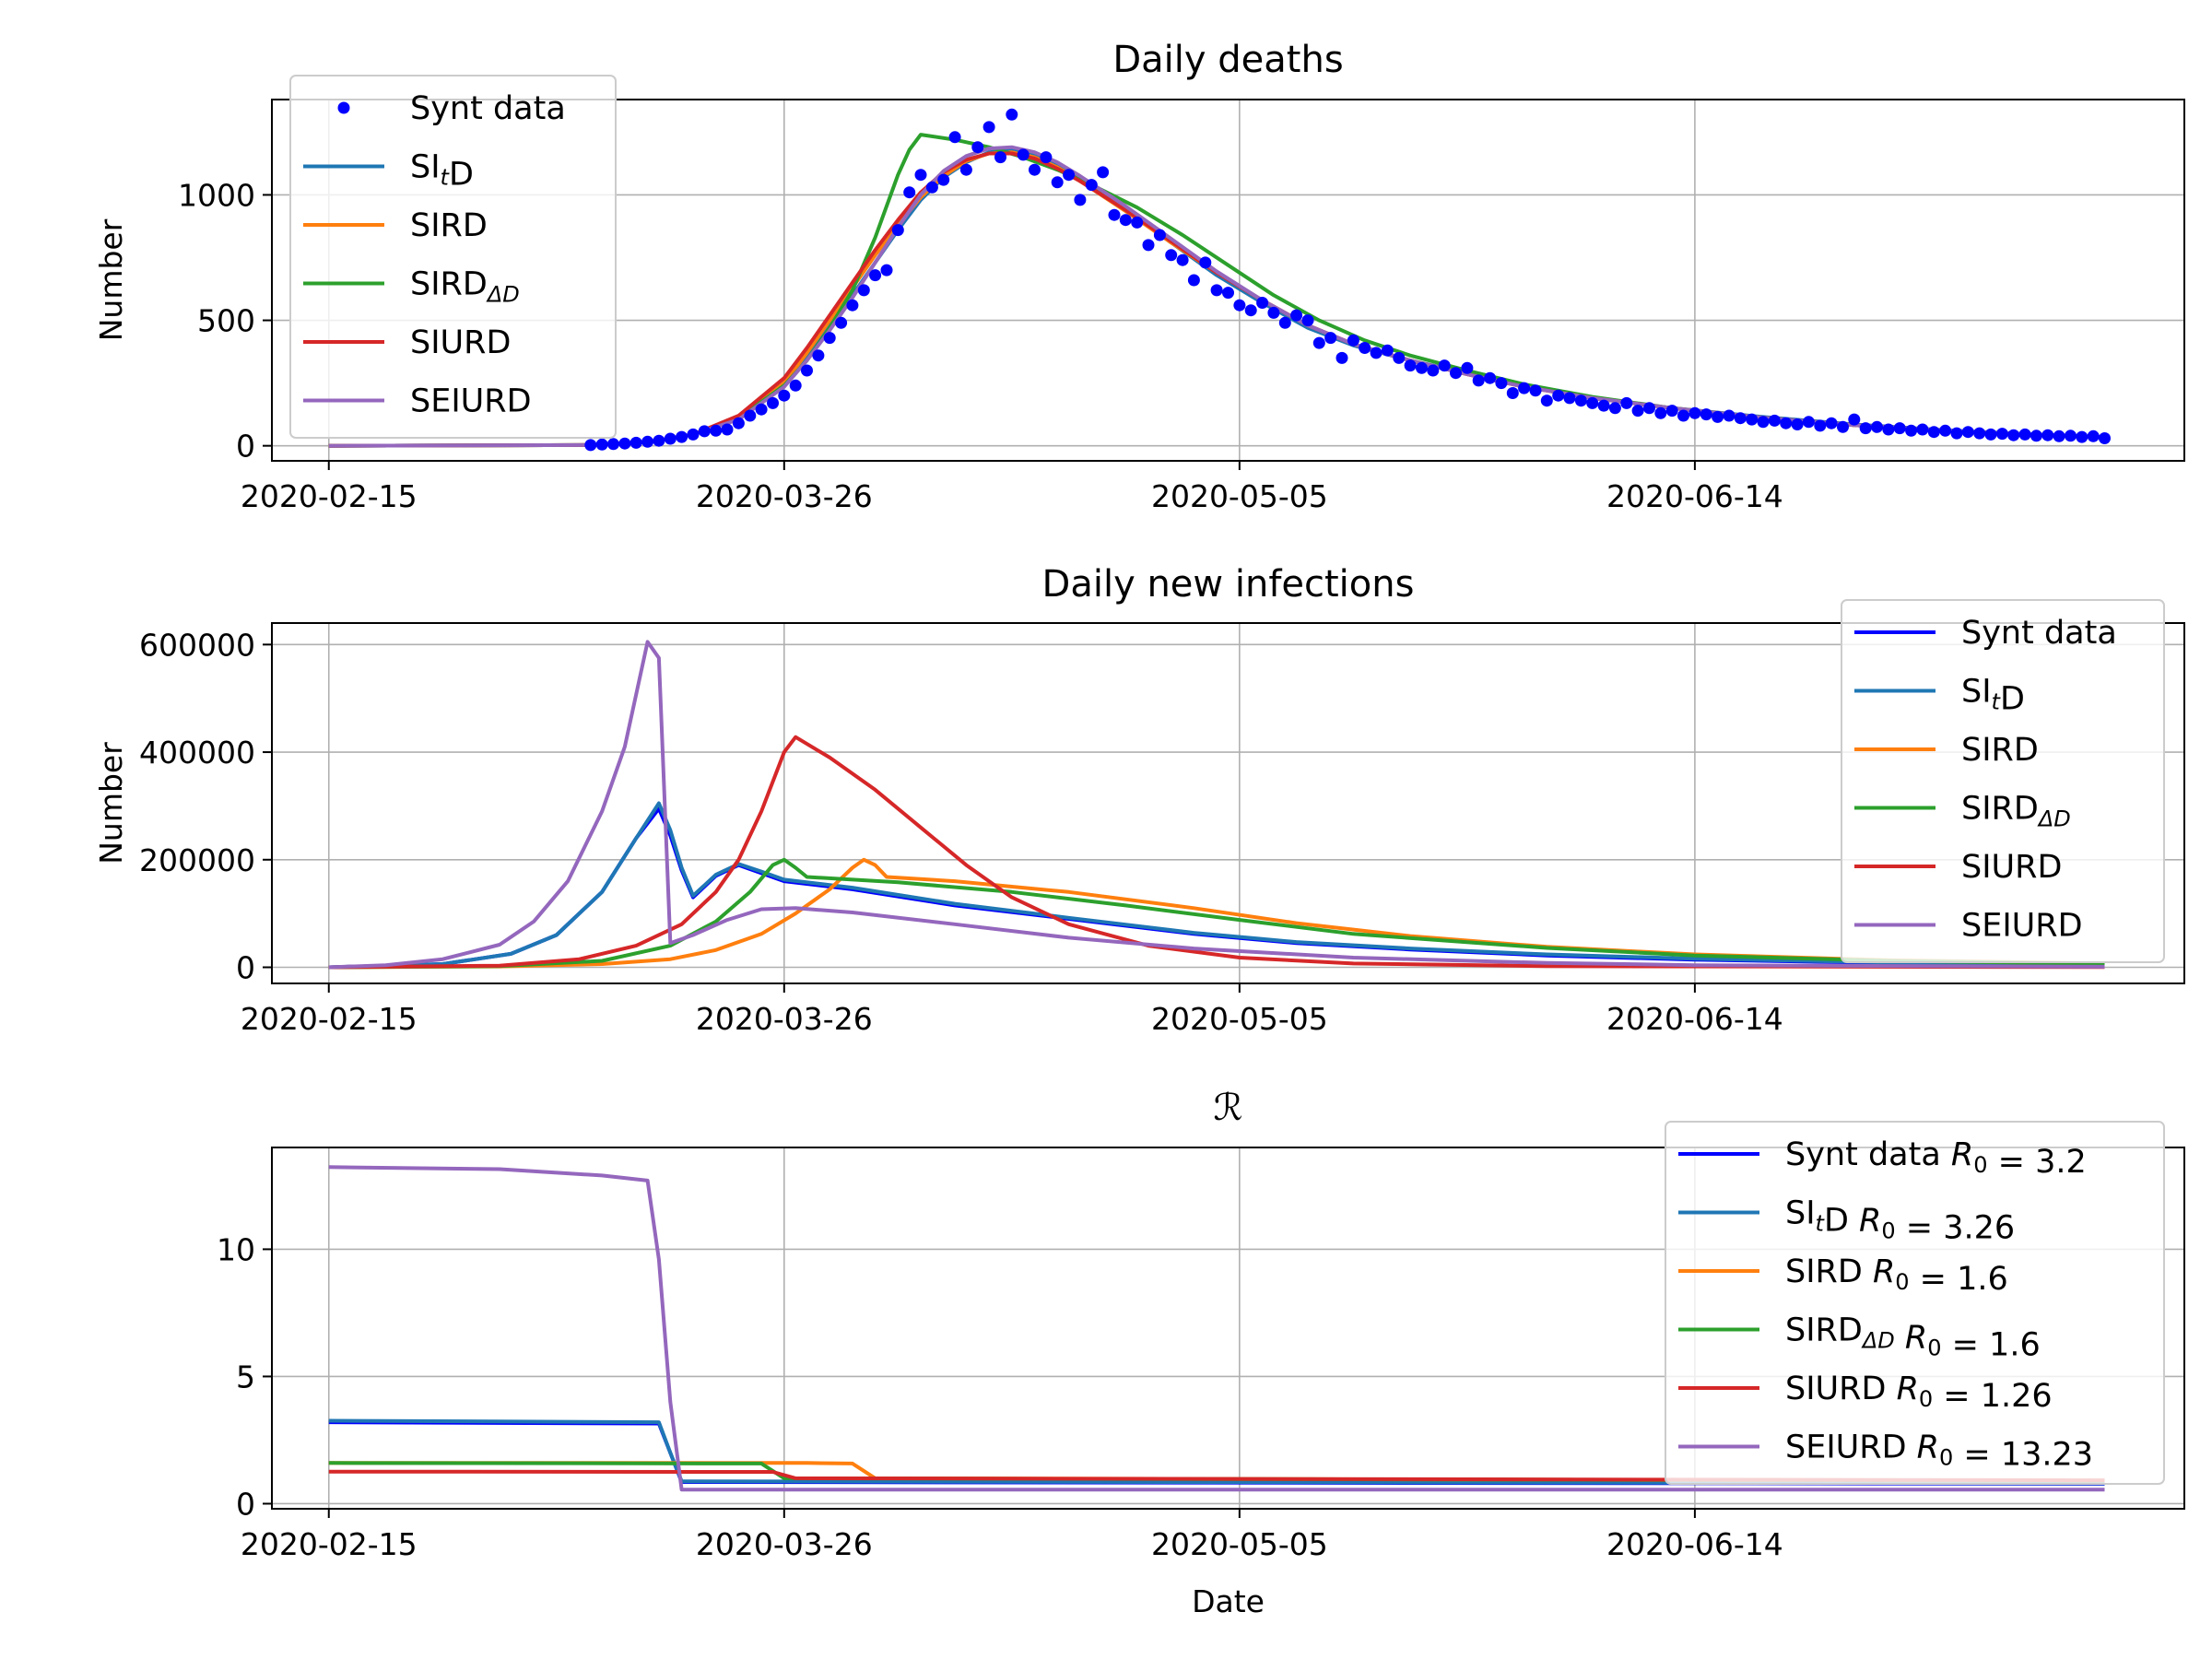  What do you see at coordinates (451, 108) in the screenshot?
I see `legend-item: Synt data` at bounding box center [451, 108].